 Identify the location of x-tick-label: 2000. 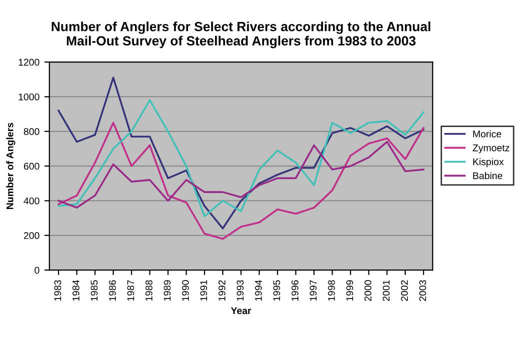
(368, 290).